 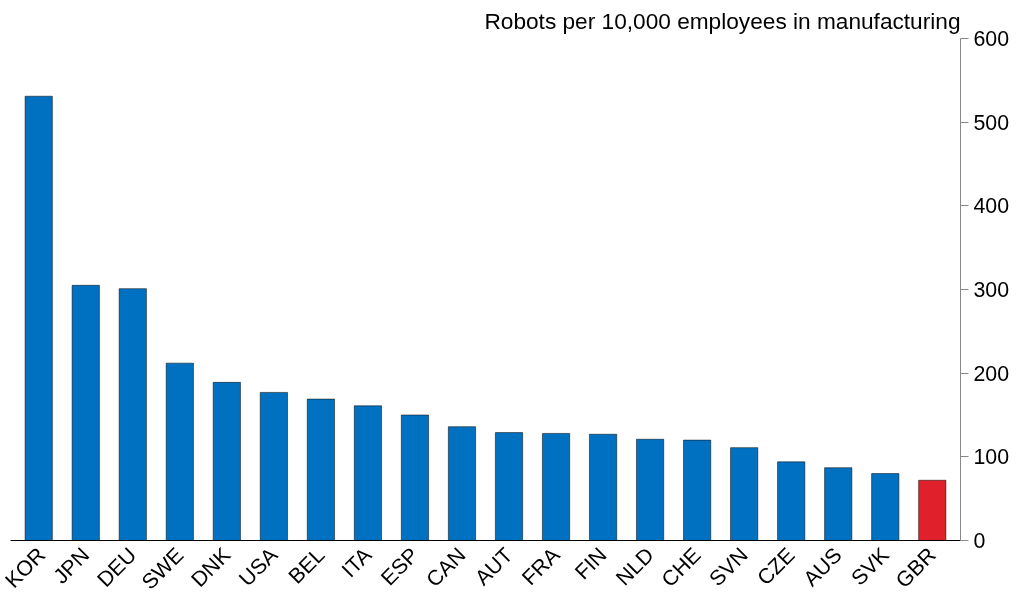 What do you see at coordinates (635, 567) in the screenshot?
I see `x-tick-label: NLD` at bounding box center [635, 567].